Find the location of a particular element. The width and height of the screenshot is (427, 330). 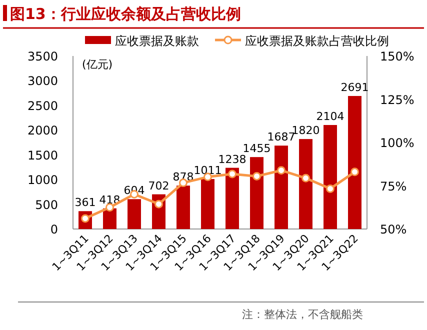

legend-label: 应收票据及账款 is located at coordinates (157, 41).